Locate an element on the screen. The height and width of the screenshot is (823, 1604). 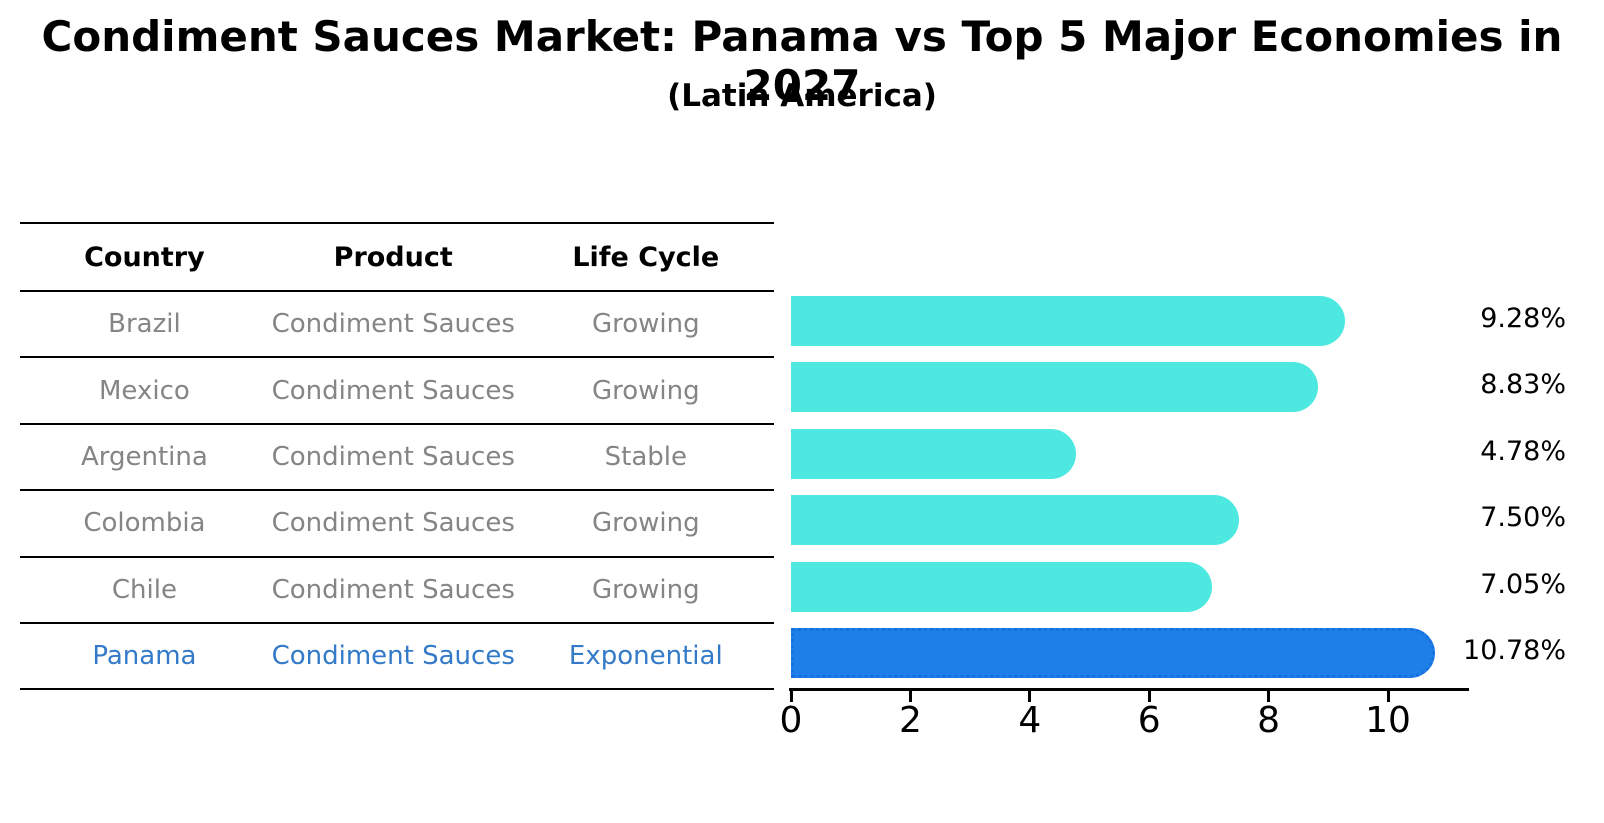
life-cycle-cell: Exponential is located at coordinates (645, 656).